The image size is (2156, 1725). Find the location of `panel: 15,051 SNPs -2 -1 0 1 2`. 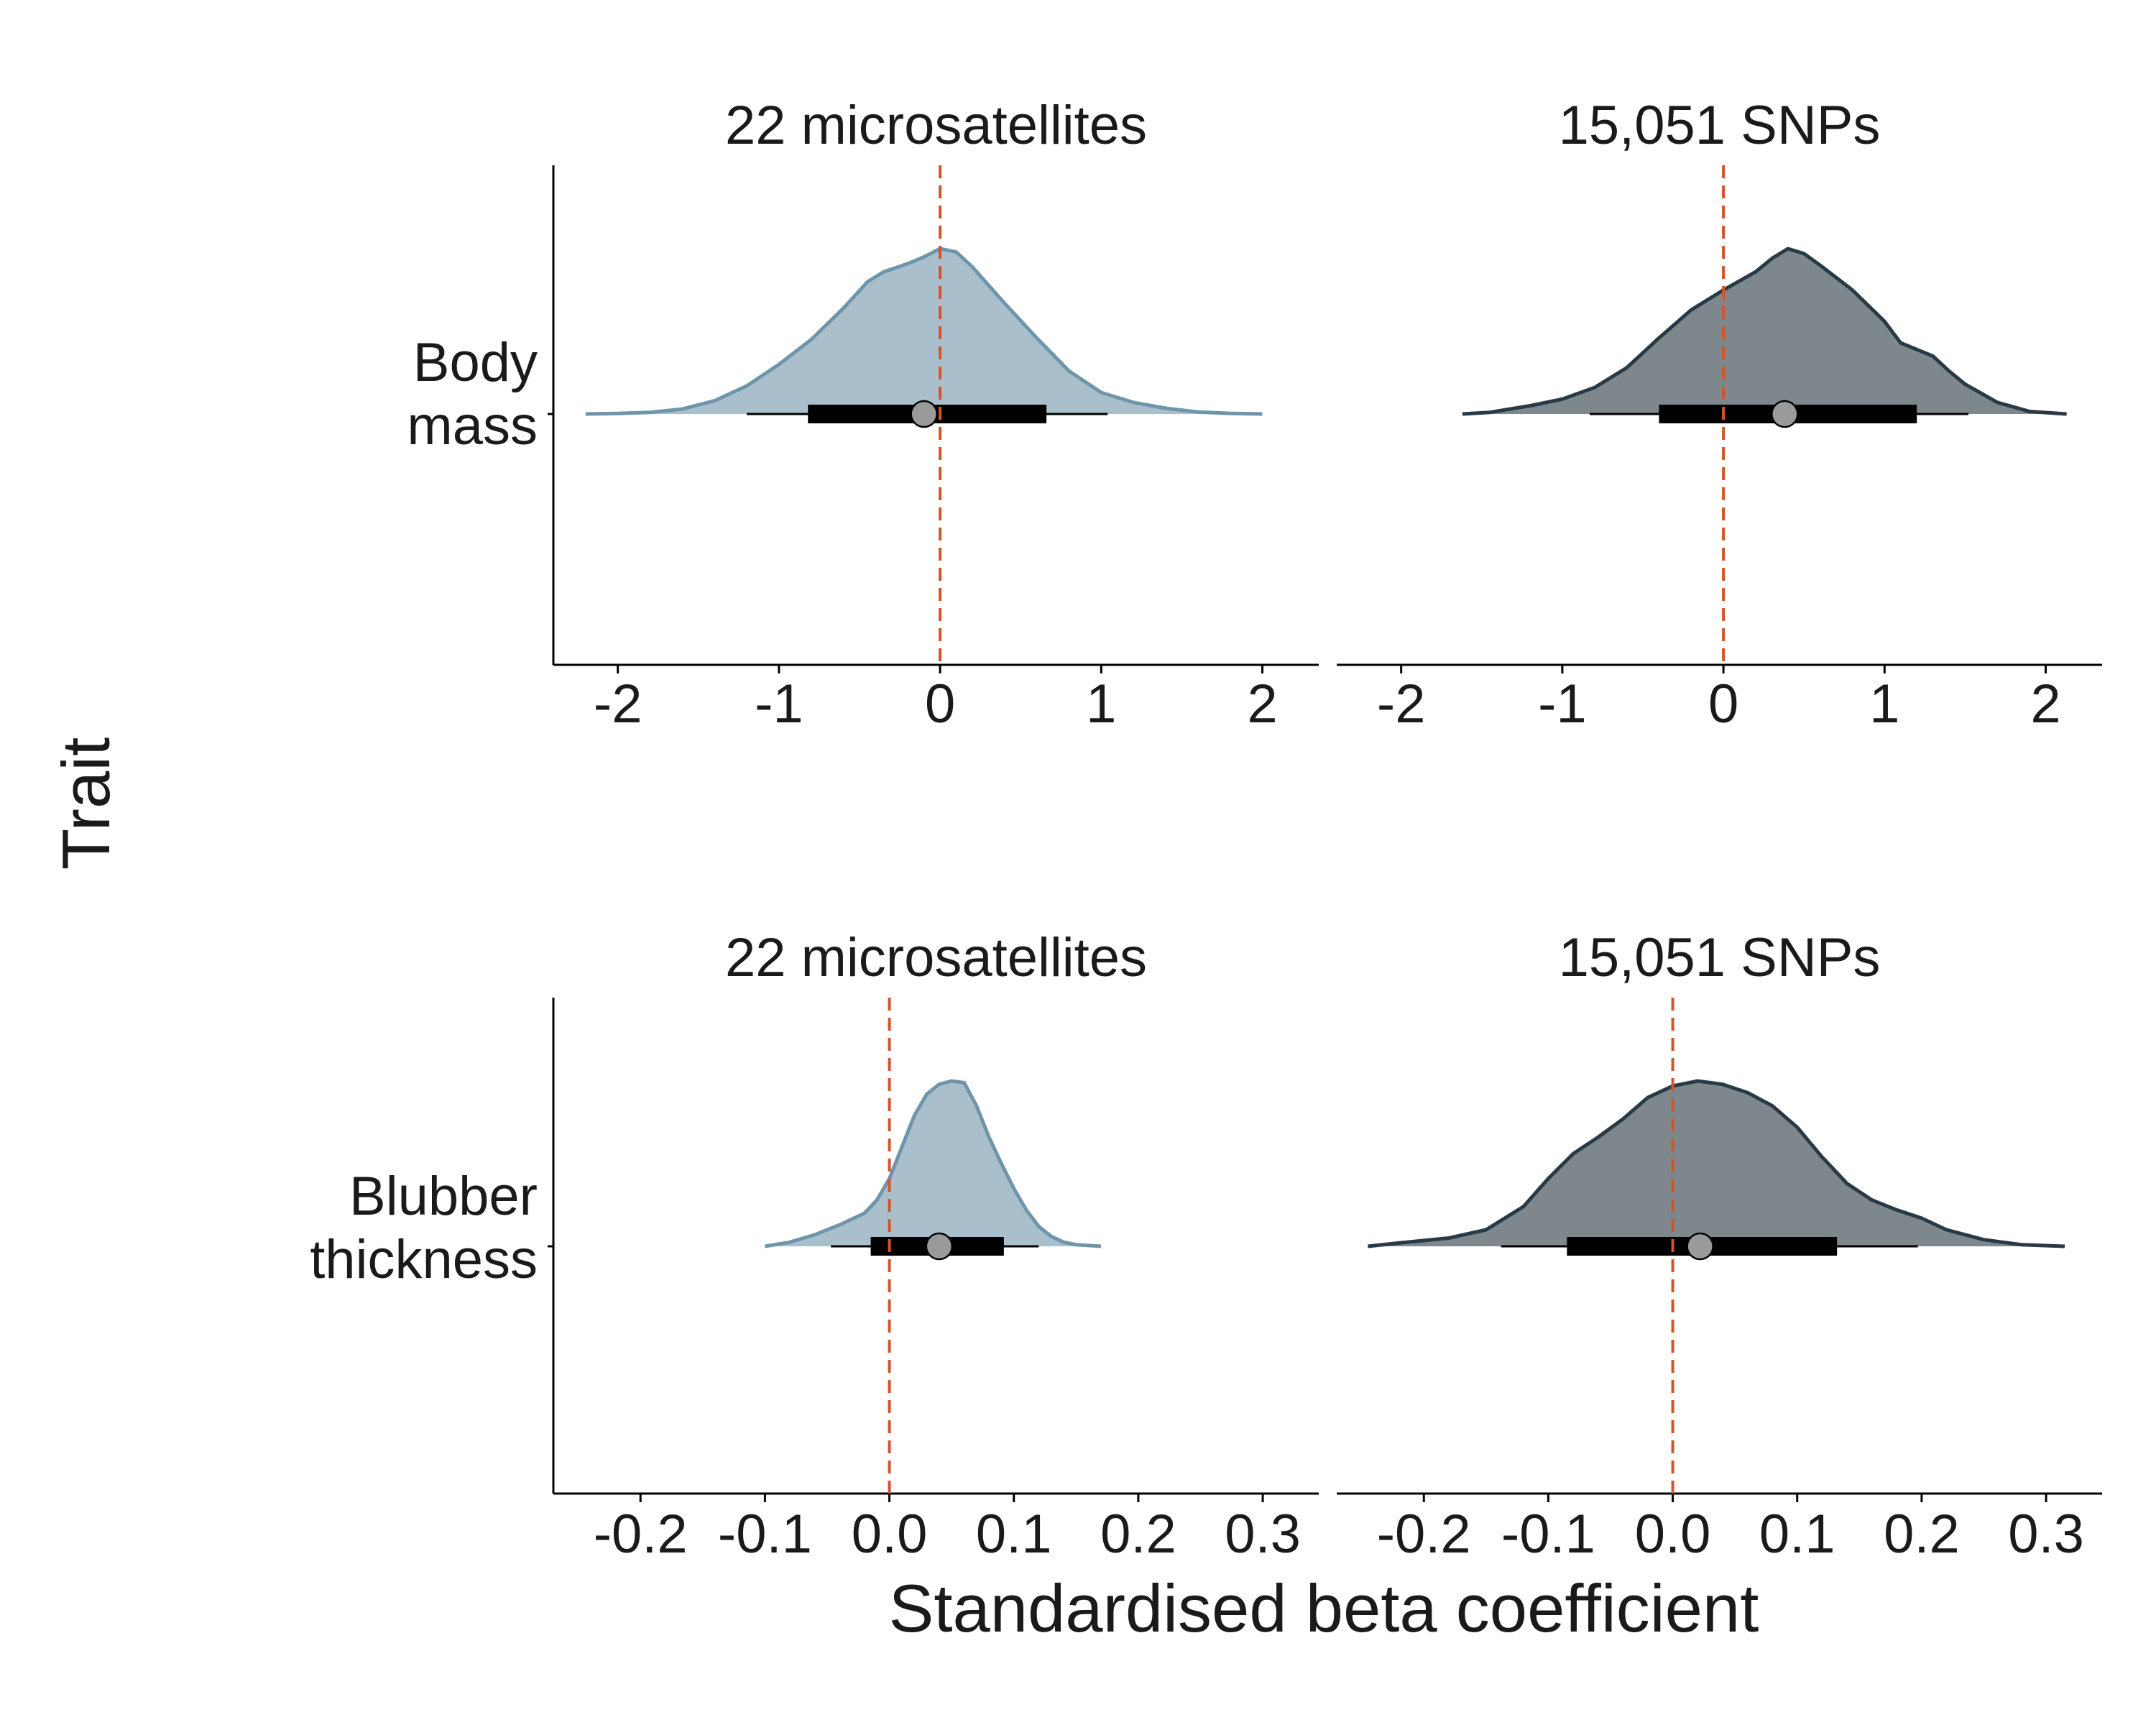

panel: 15,051 SNPs -2 -1 0 1 2 is located at coordinates (1719, 415).